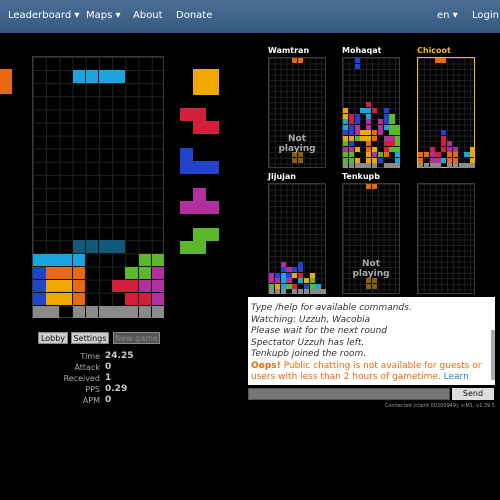 Image resolution: width=500 pixels, height=500 pixels. I want to click on stat-value: 1, so click(108, 378).